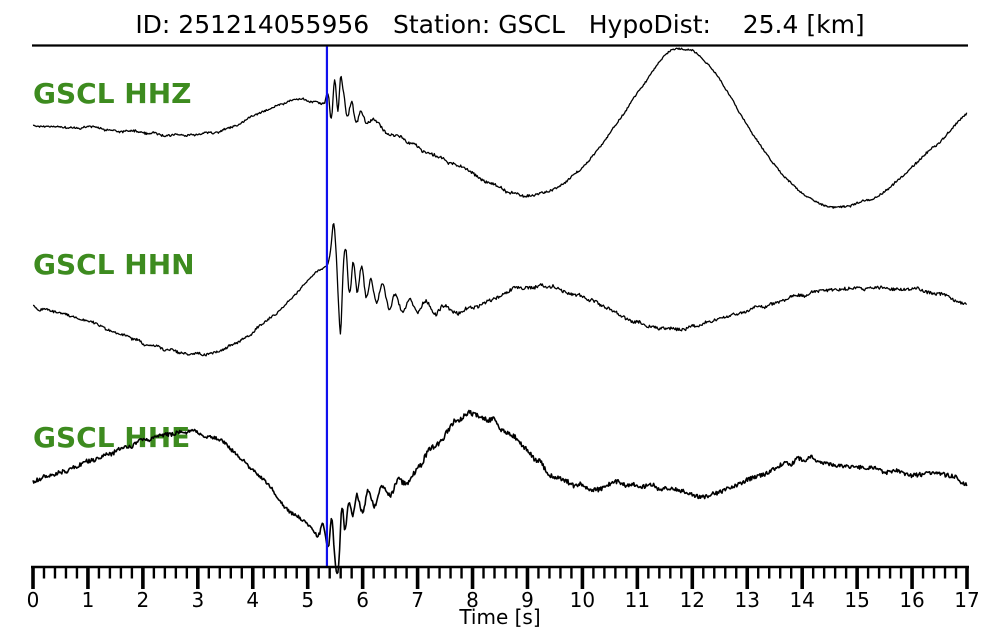  I want to click on trace-label-hhz: GSCL HHZ, so click(112, 93).